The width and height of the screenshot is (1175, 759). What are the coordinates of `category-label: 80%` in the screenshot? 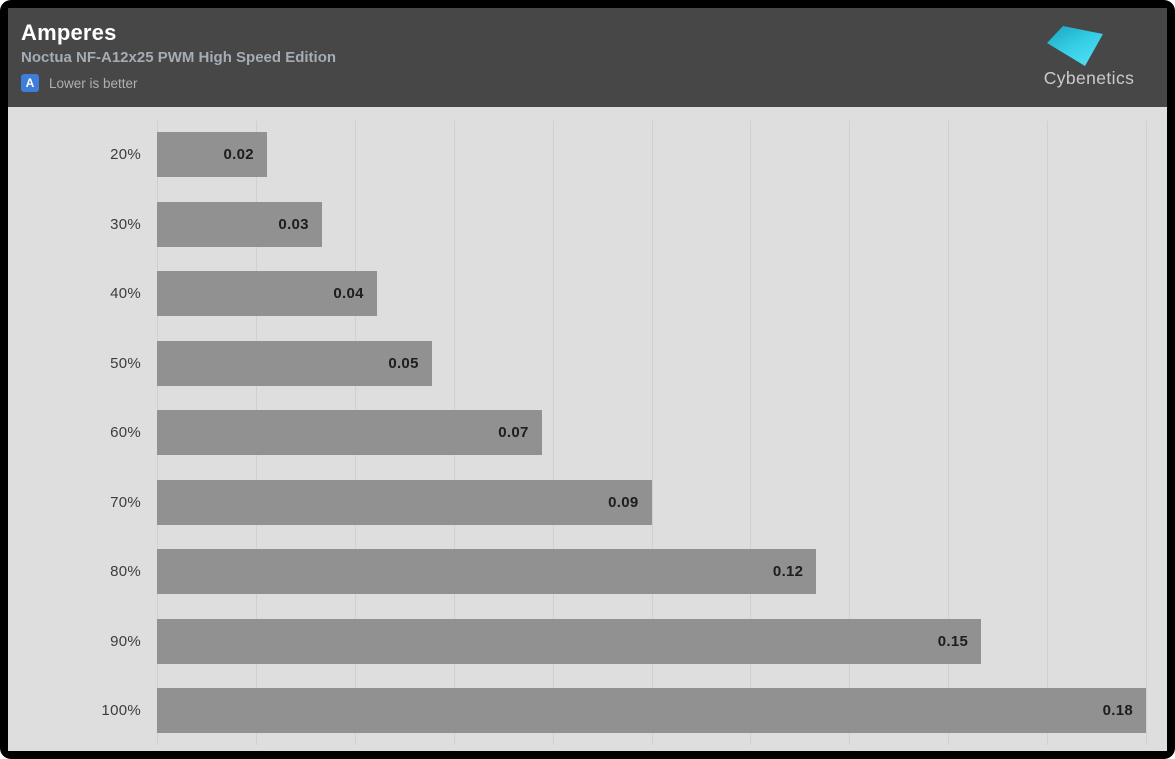 It's located at (125, 572).